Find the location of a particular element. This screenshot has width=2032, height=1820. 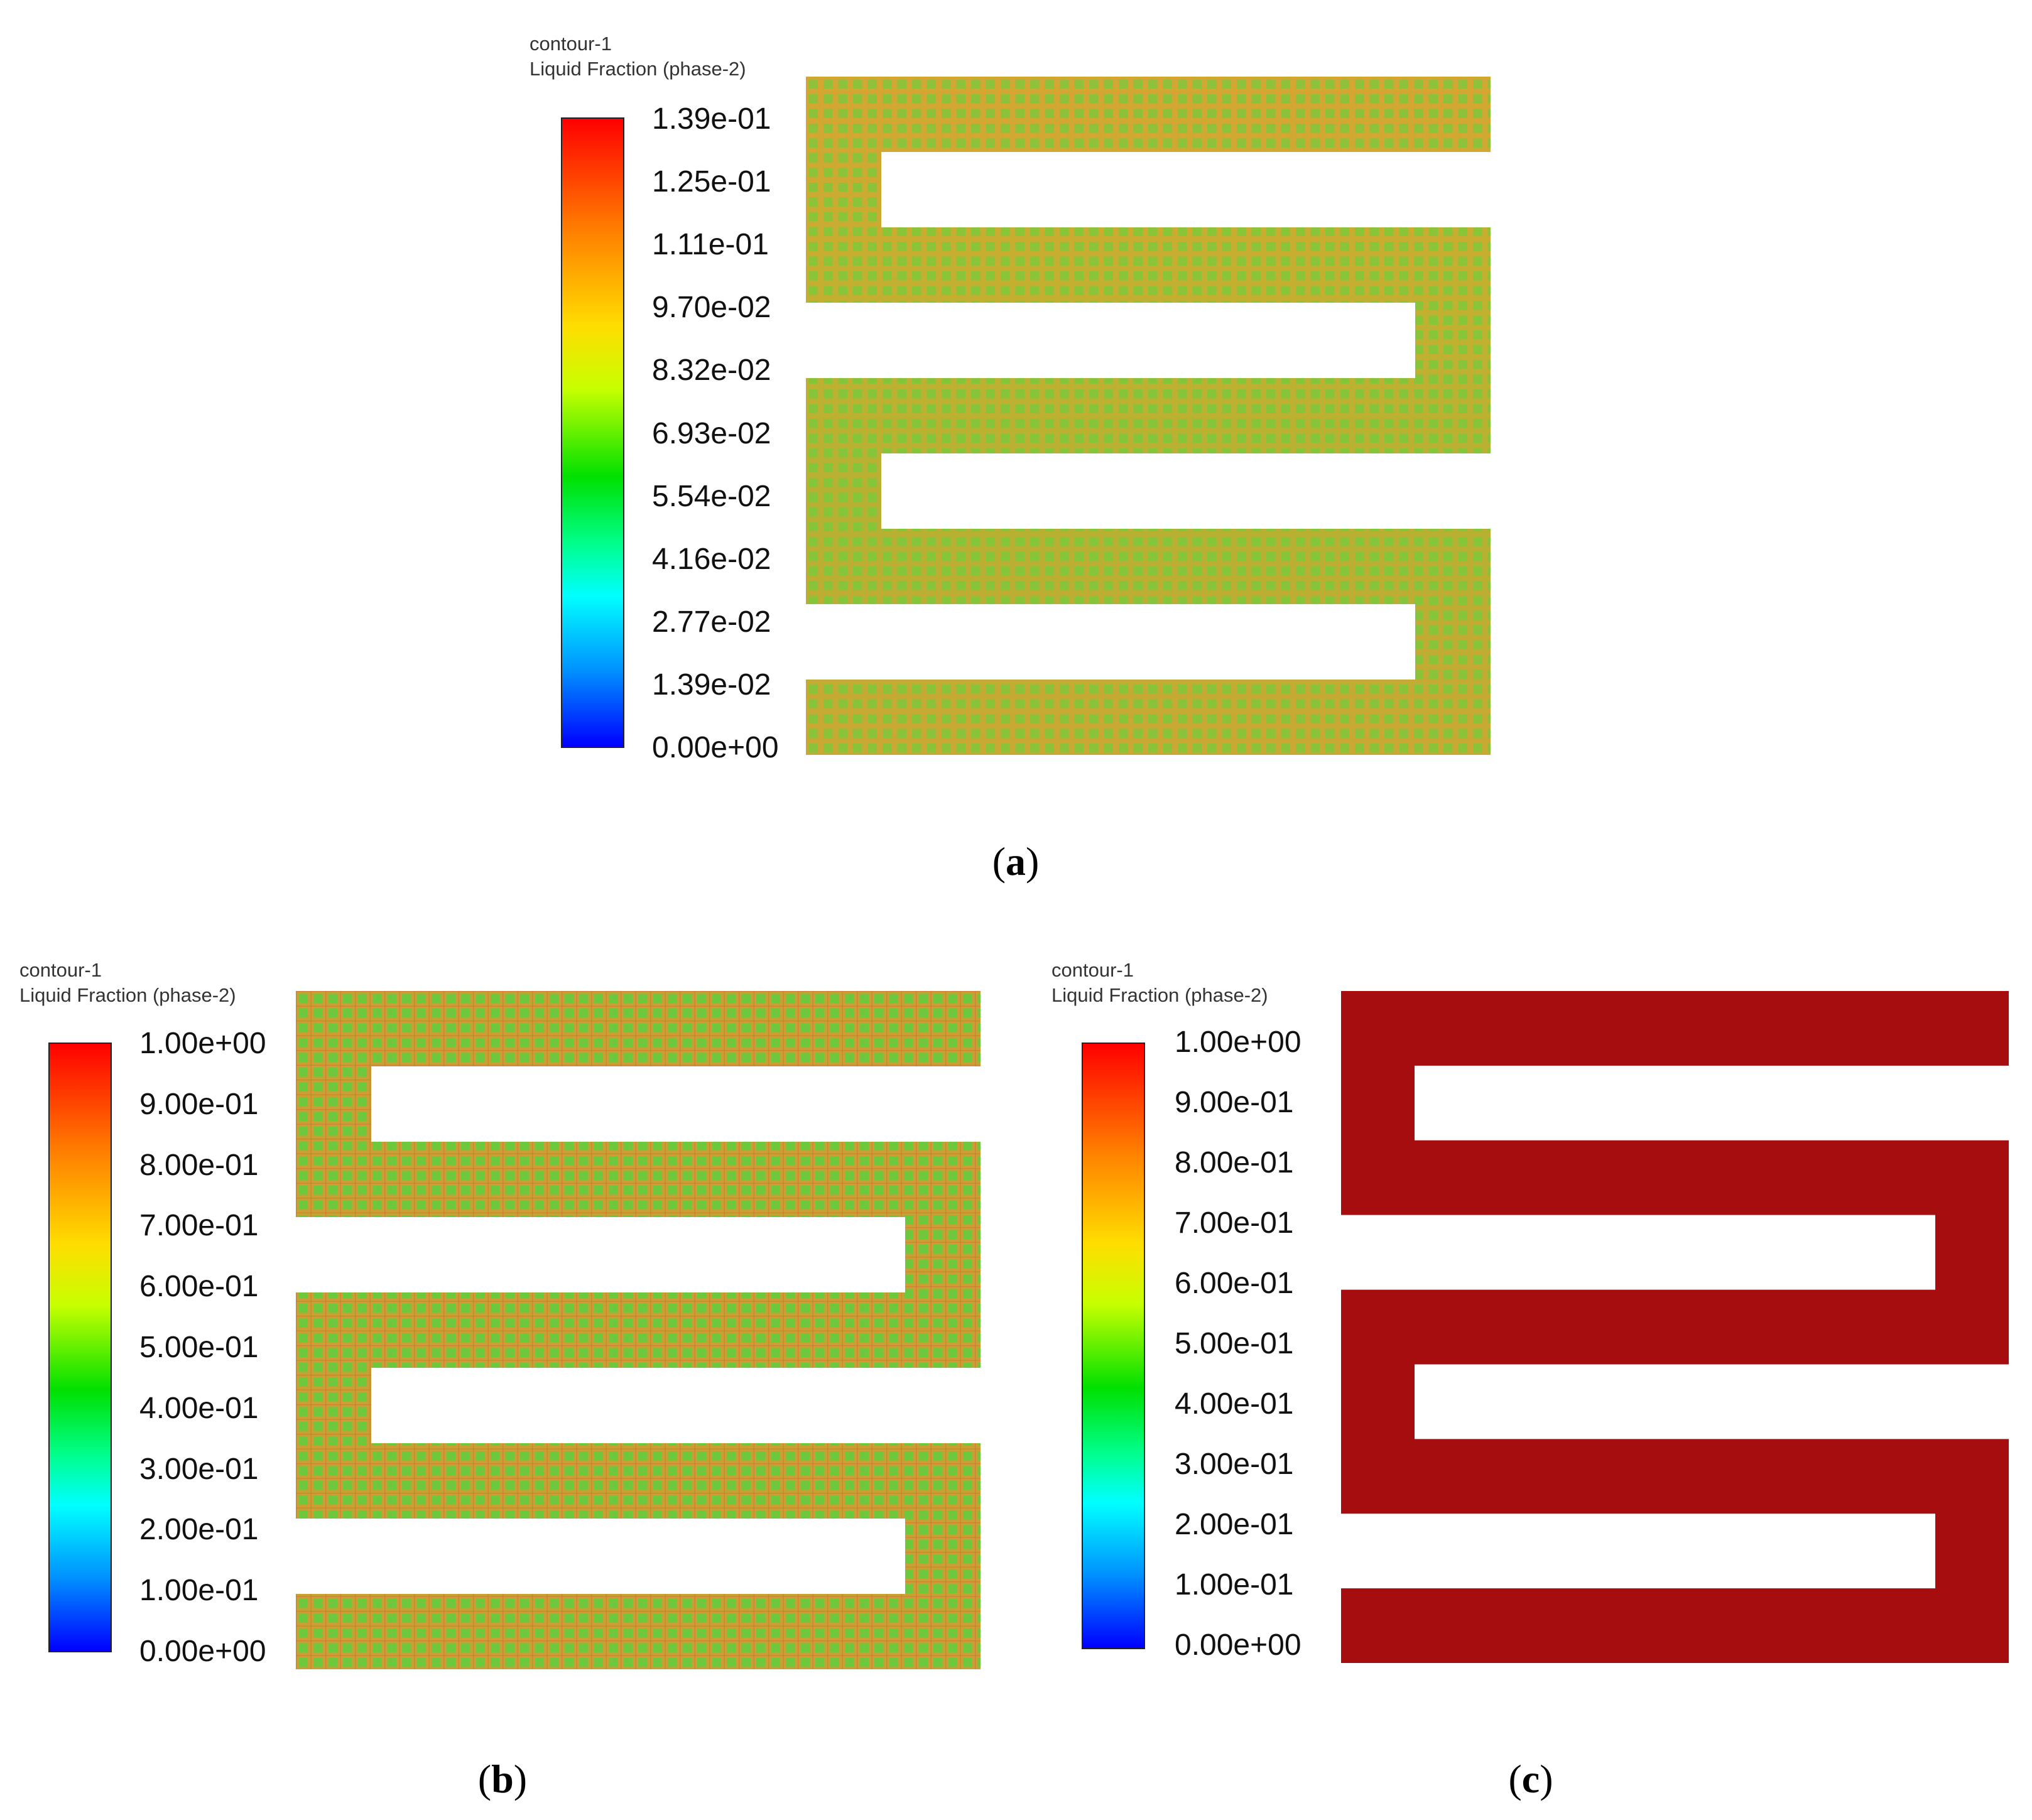

colorbar-tick-label: 4.16e-02 is located at coordinates (711, 559).